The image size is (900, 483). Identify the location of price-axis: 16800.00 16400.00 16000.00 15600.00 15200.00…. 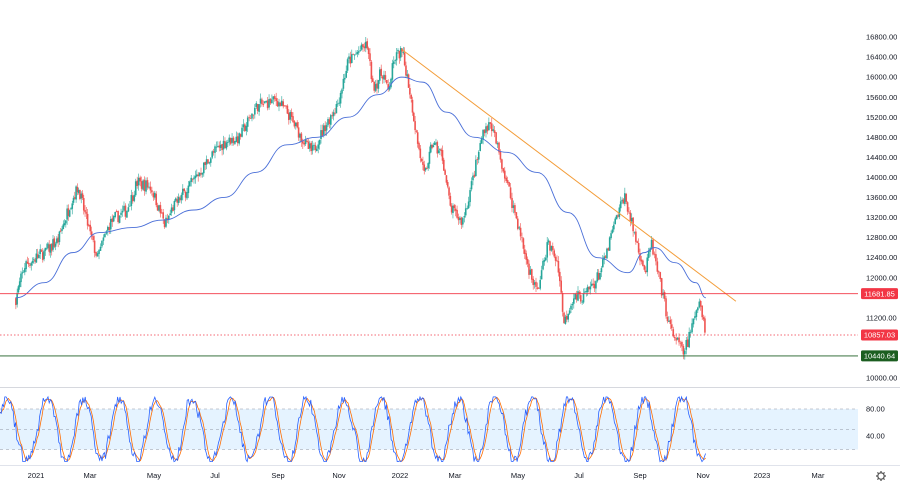
(881, 208).